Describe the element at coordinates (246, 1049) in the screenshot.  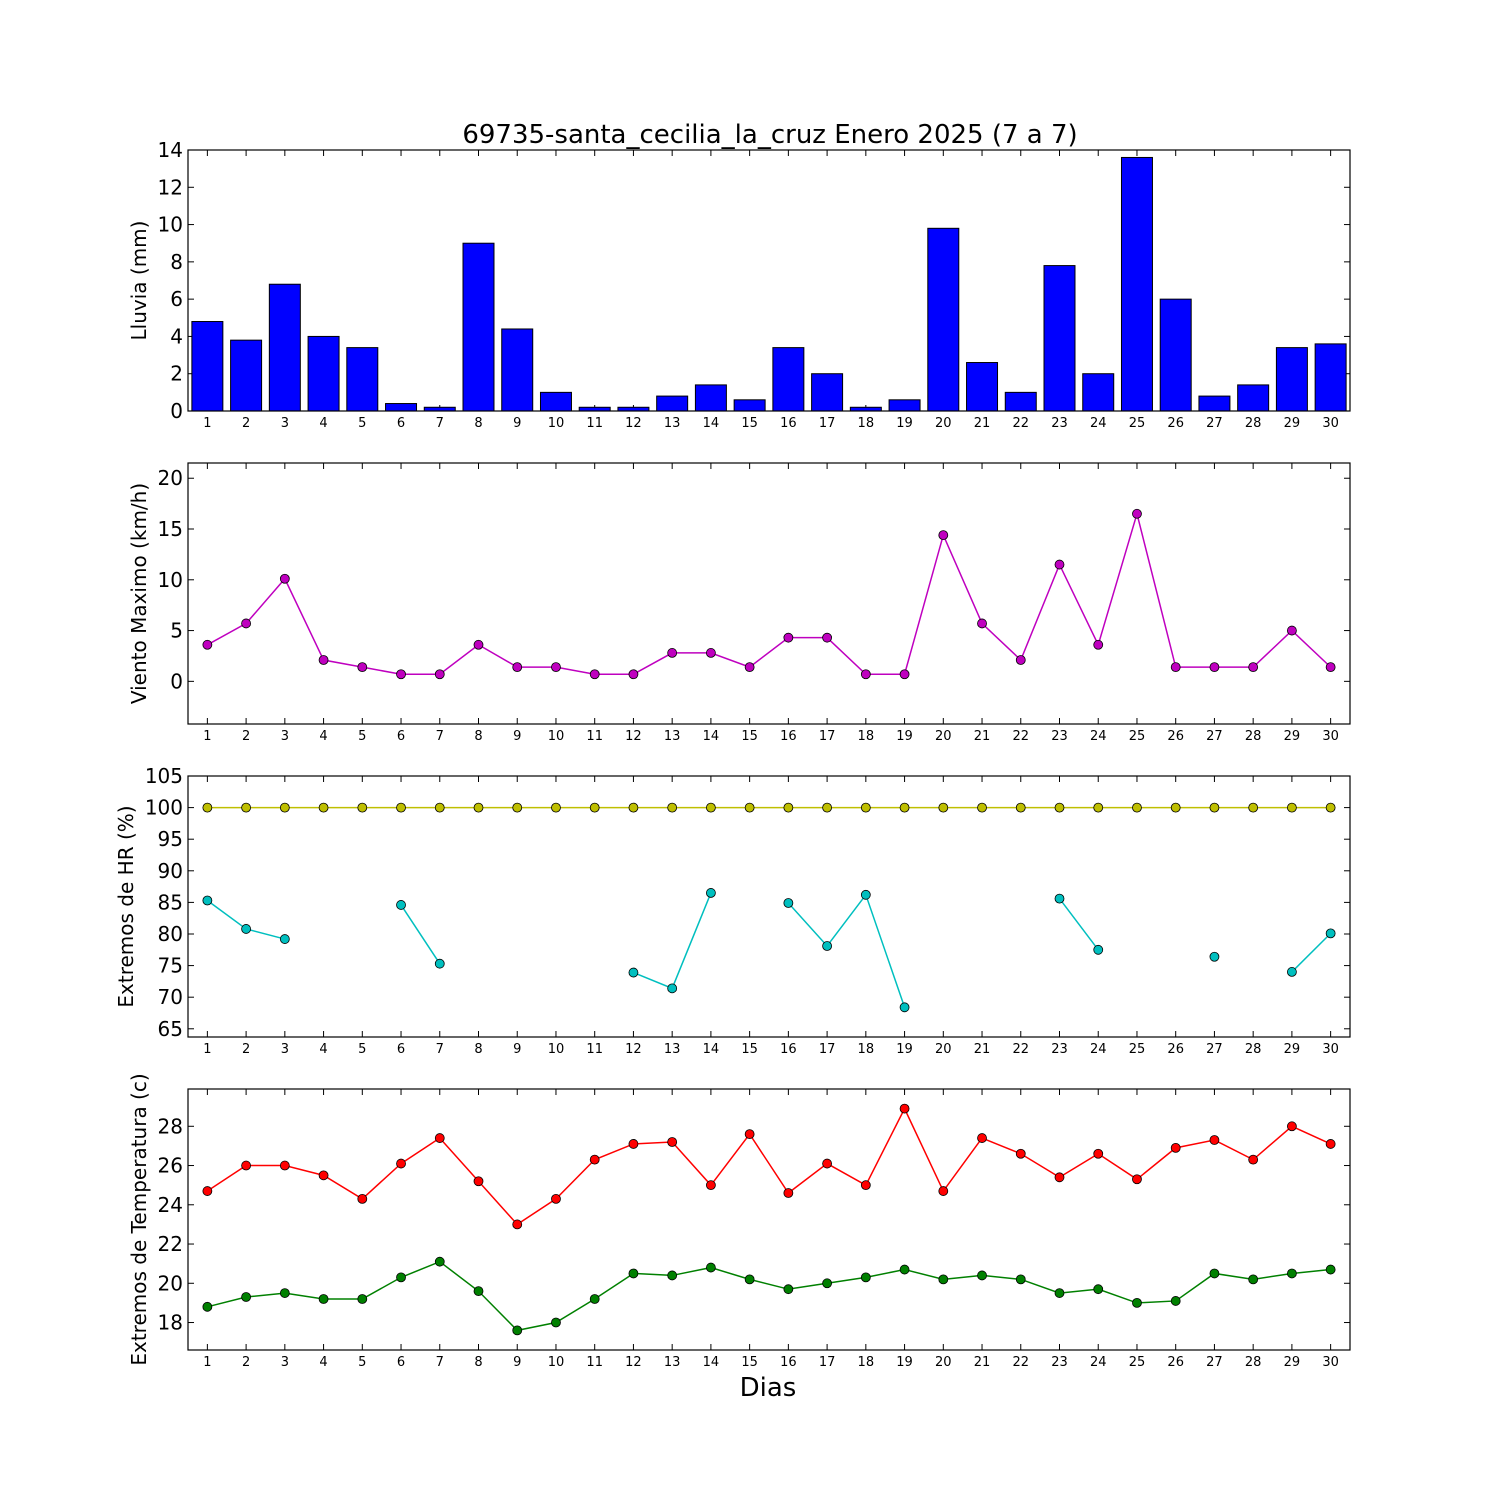
I see `humidity-xtick-label: 2` at that location.